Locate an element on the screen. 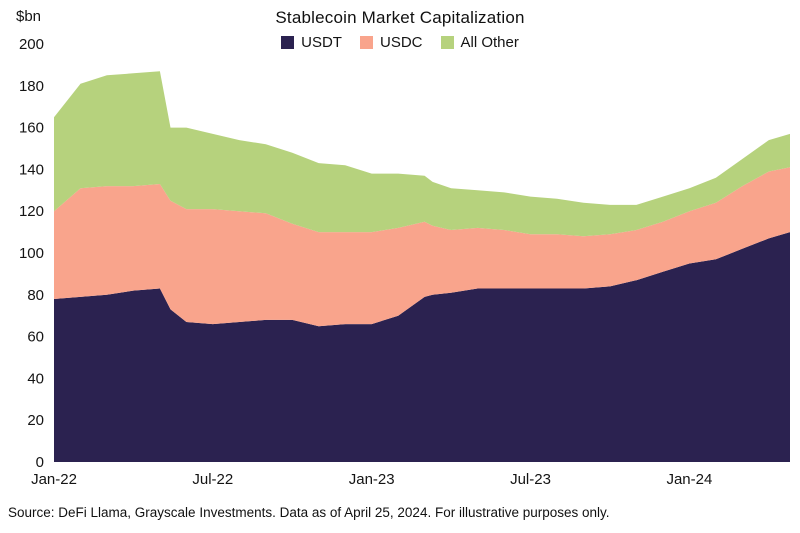 The height and width of the screenshot is (533, 800). y-tick-label: 40 is located at coordinates (35, 378).